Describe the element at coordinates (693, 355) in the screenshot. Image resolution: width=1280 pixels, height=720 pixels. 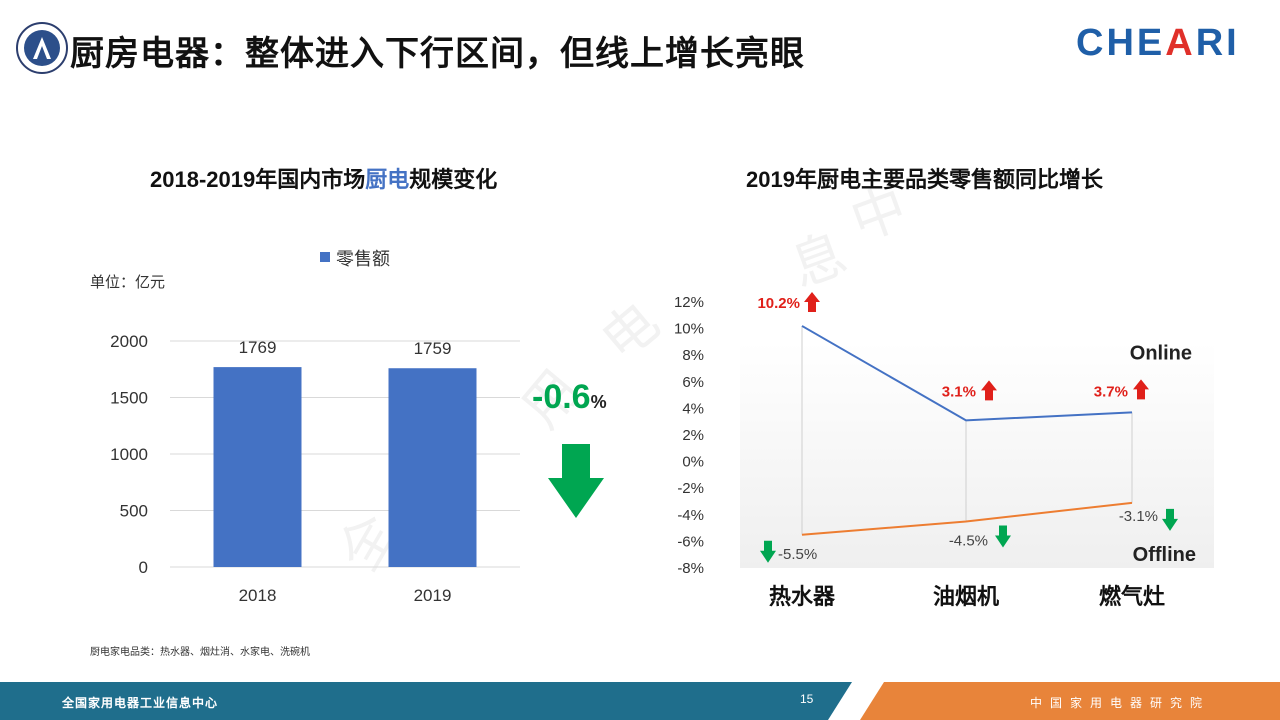
I see `y-tick-label: 8%` at that location.